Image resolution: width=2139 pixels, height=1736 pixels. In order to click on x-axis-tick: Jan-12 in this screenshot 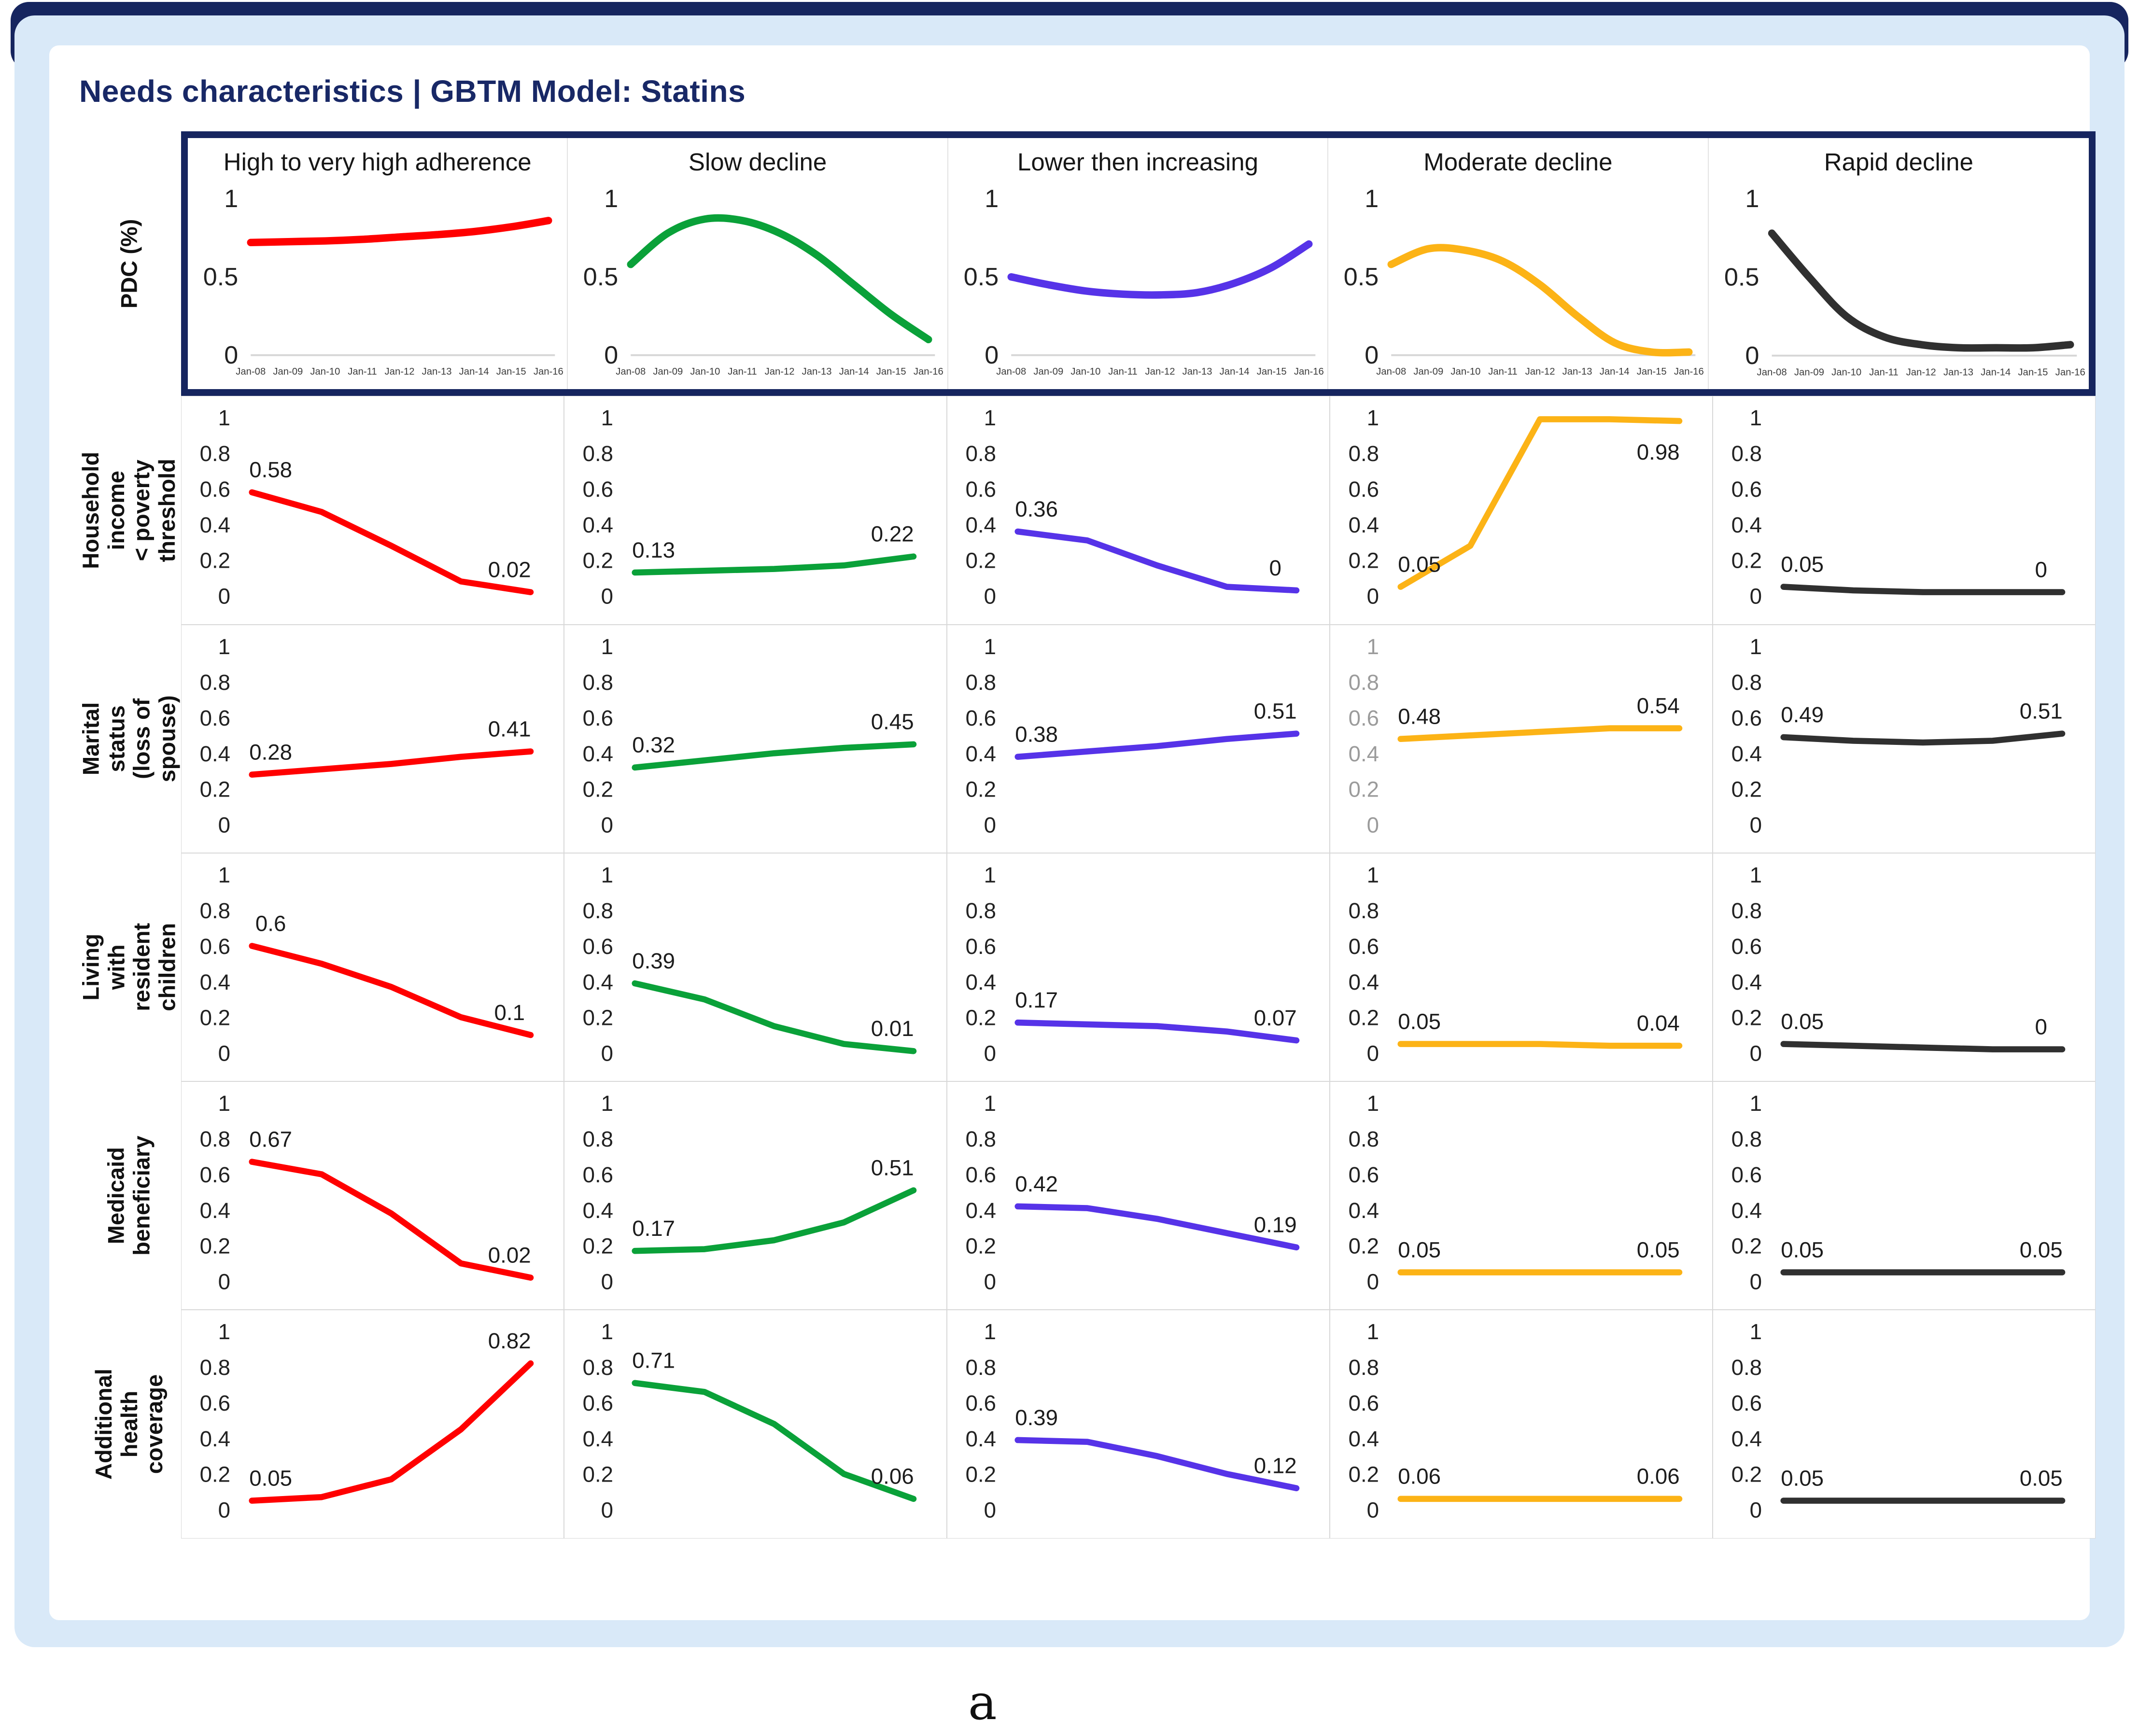, I will do `click(1160, 372)`.